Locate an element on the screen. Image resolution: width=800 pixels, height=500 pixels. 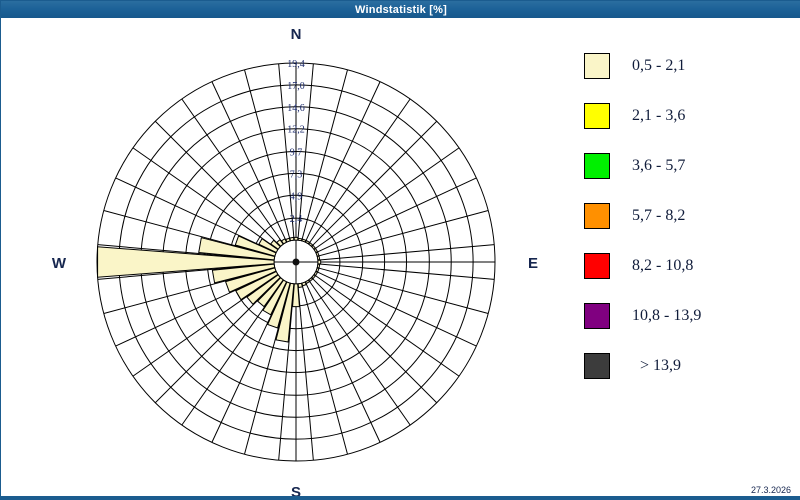
window-title: Windstatistik [%] is located at coordinates (401, 9).